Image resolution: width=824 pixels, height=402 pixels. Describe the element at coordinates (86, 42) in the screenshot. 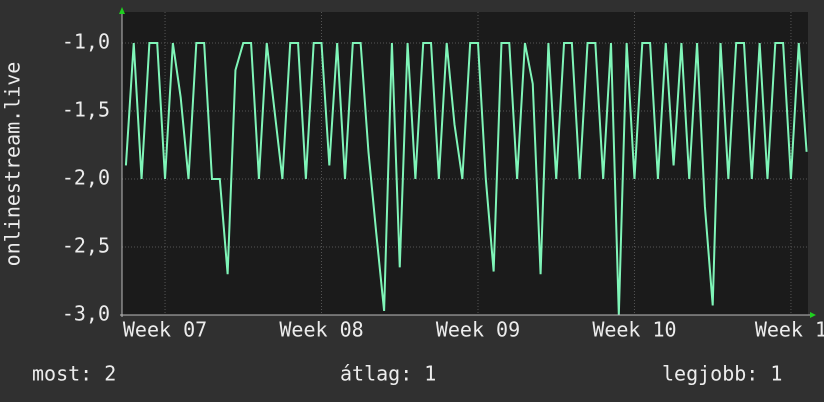

I see `y-tick-label: -1,0` at that location.